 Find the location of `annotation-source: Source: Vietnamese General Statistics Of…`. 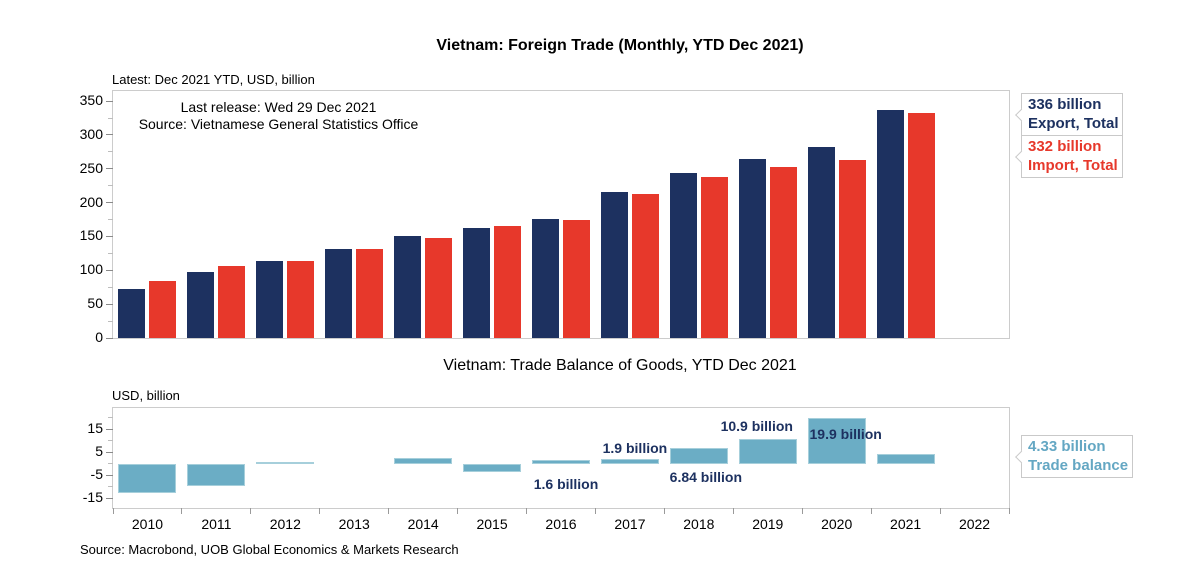

annotation-source: Source: Vietnamese General Statistics Of… is located at coordinates (278, 124).